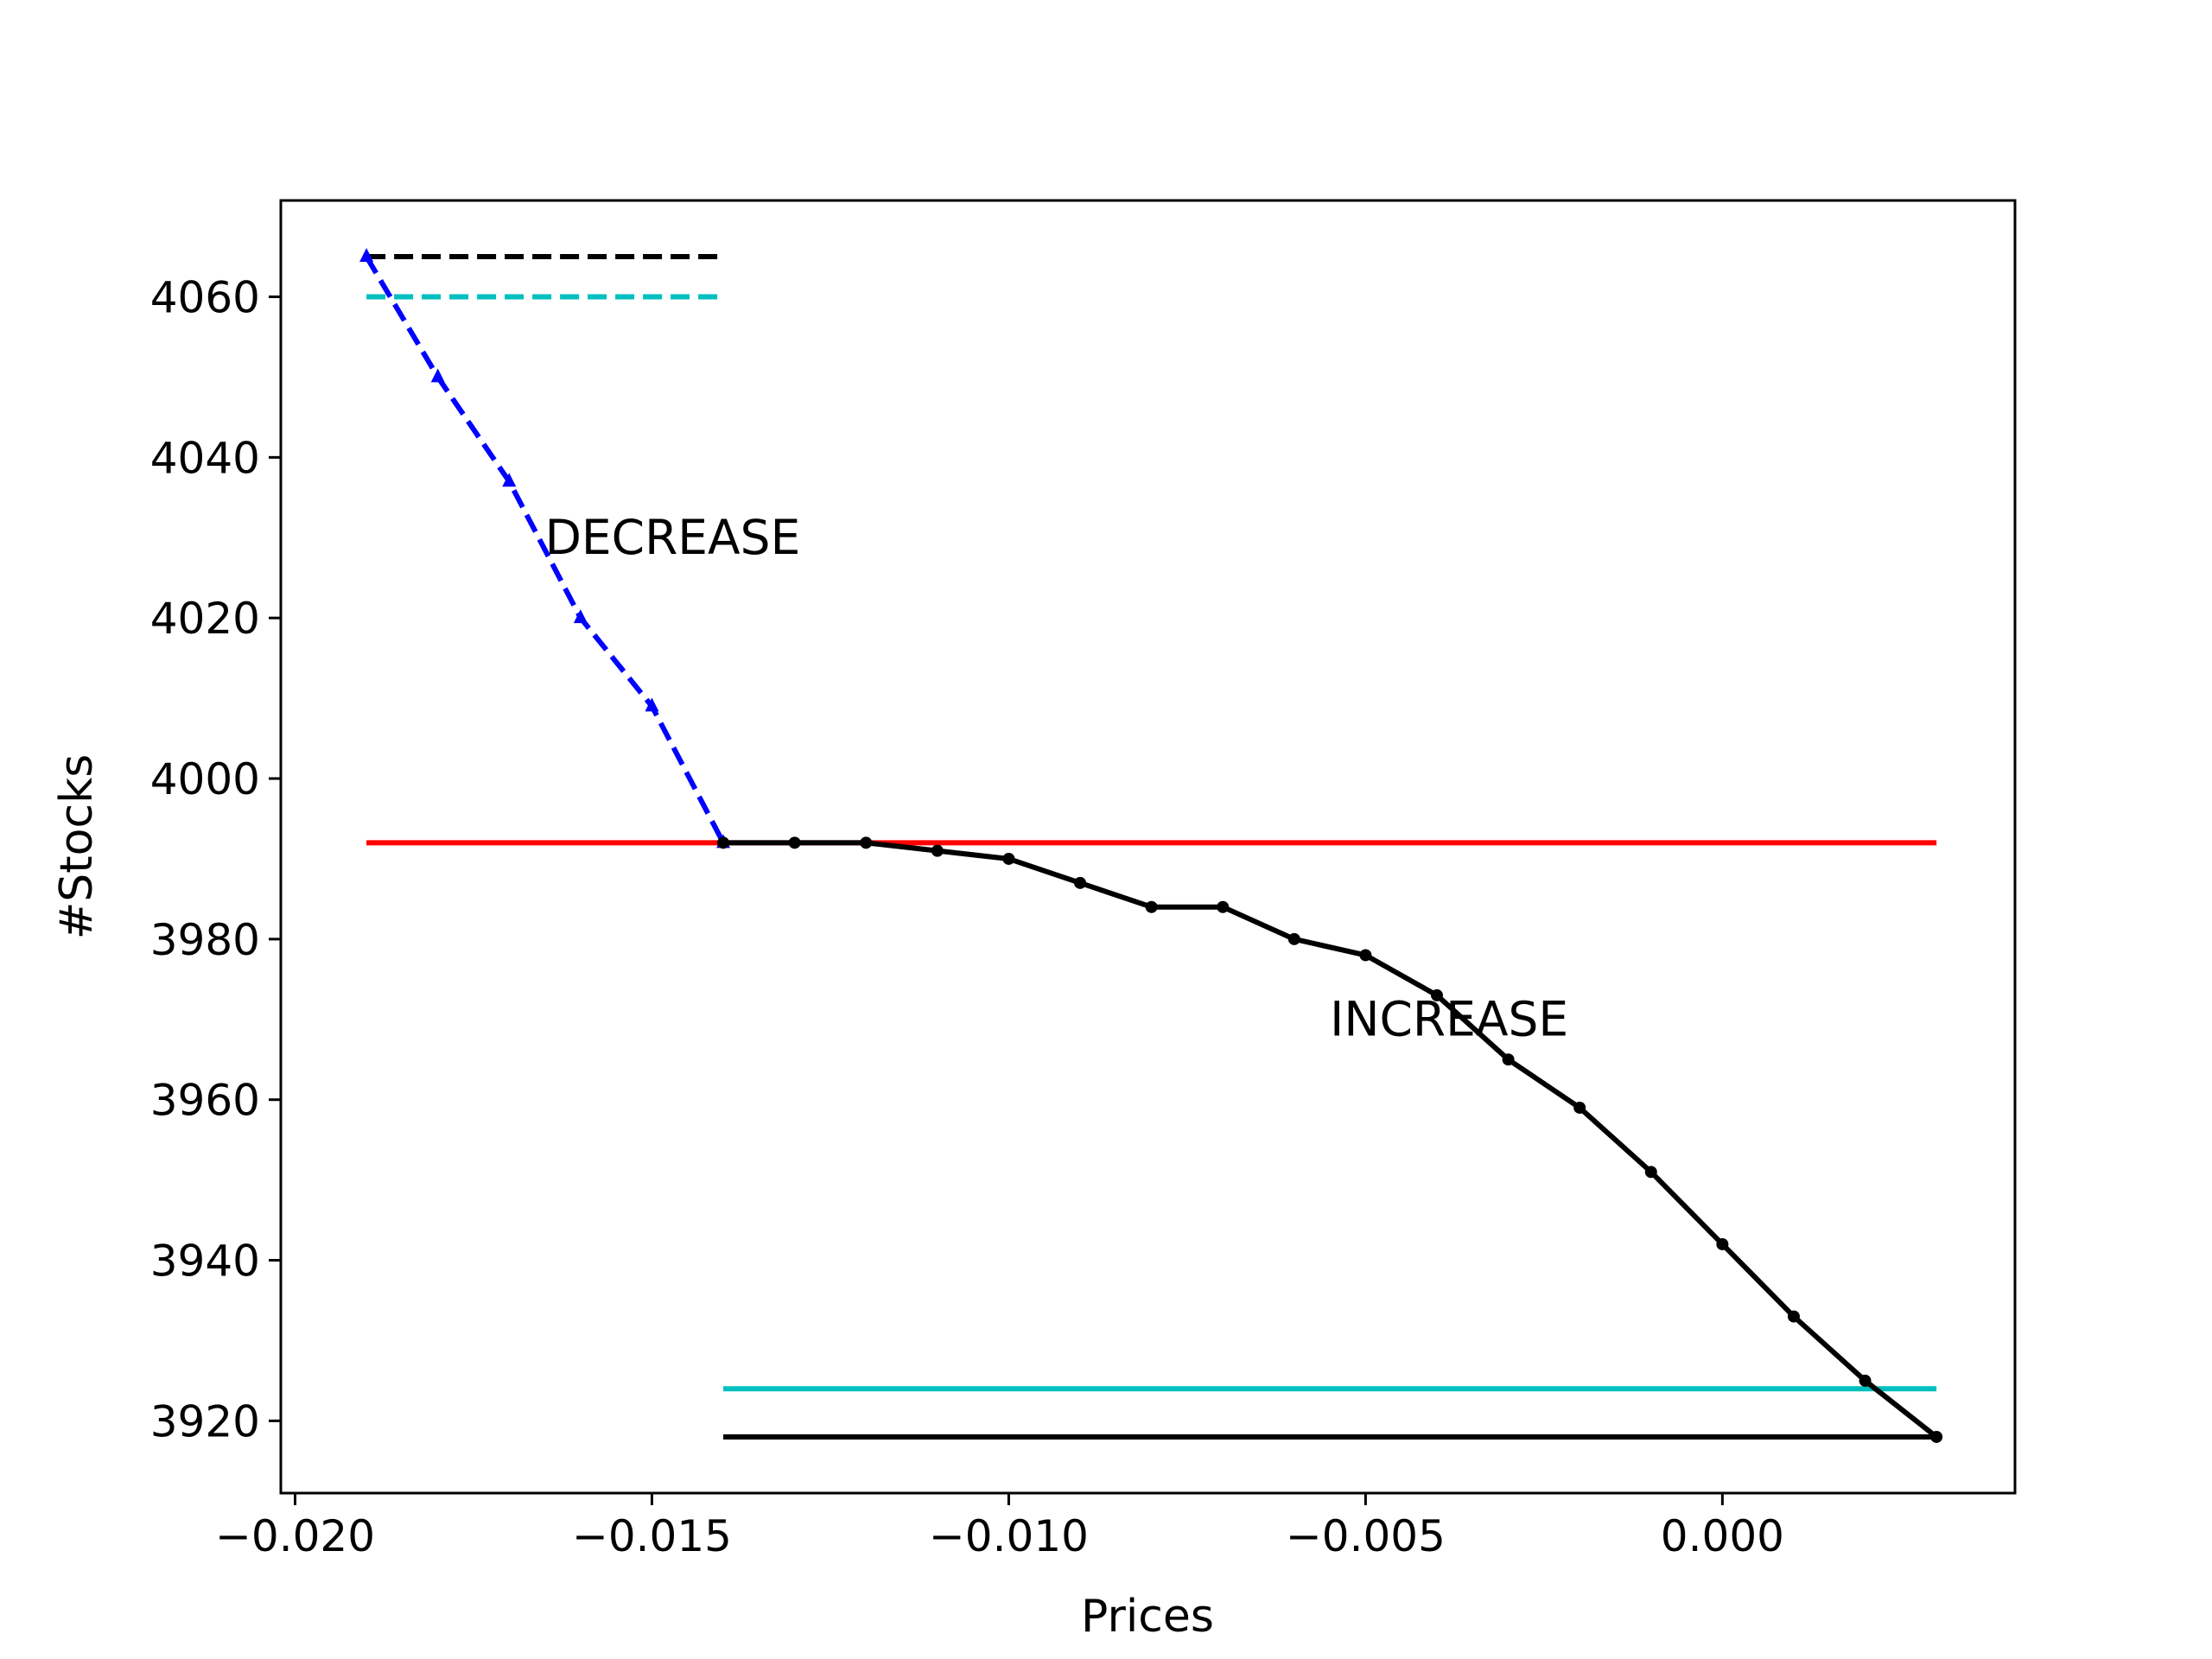 The image size is (2212, 1659). Describe the element at coordinates (215, 859) in the screenshot. I see `y-axis-ticks: 3920 3940 3960 3980 4000 4020 4040 4060` at that location.